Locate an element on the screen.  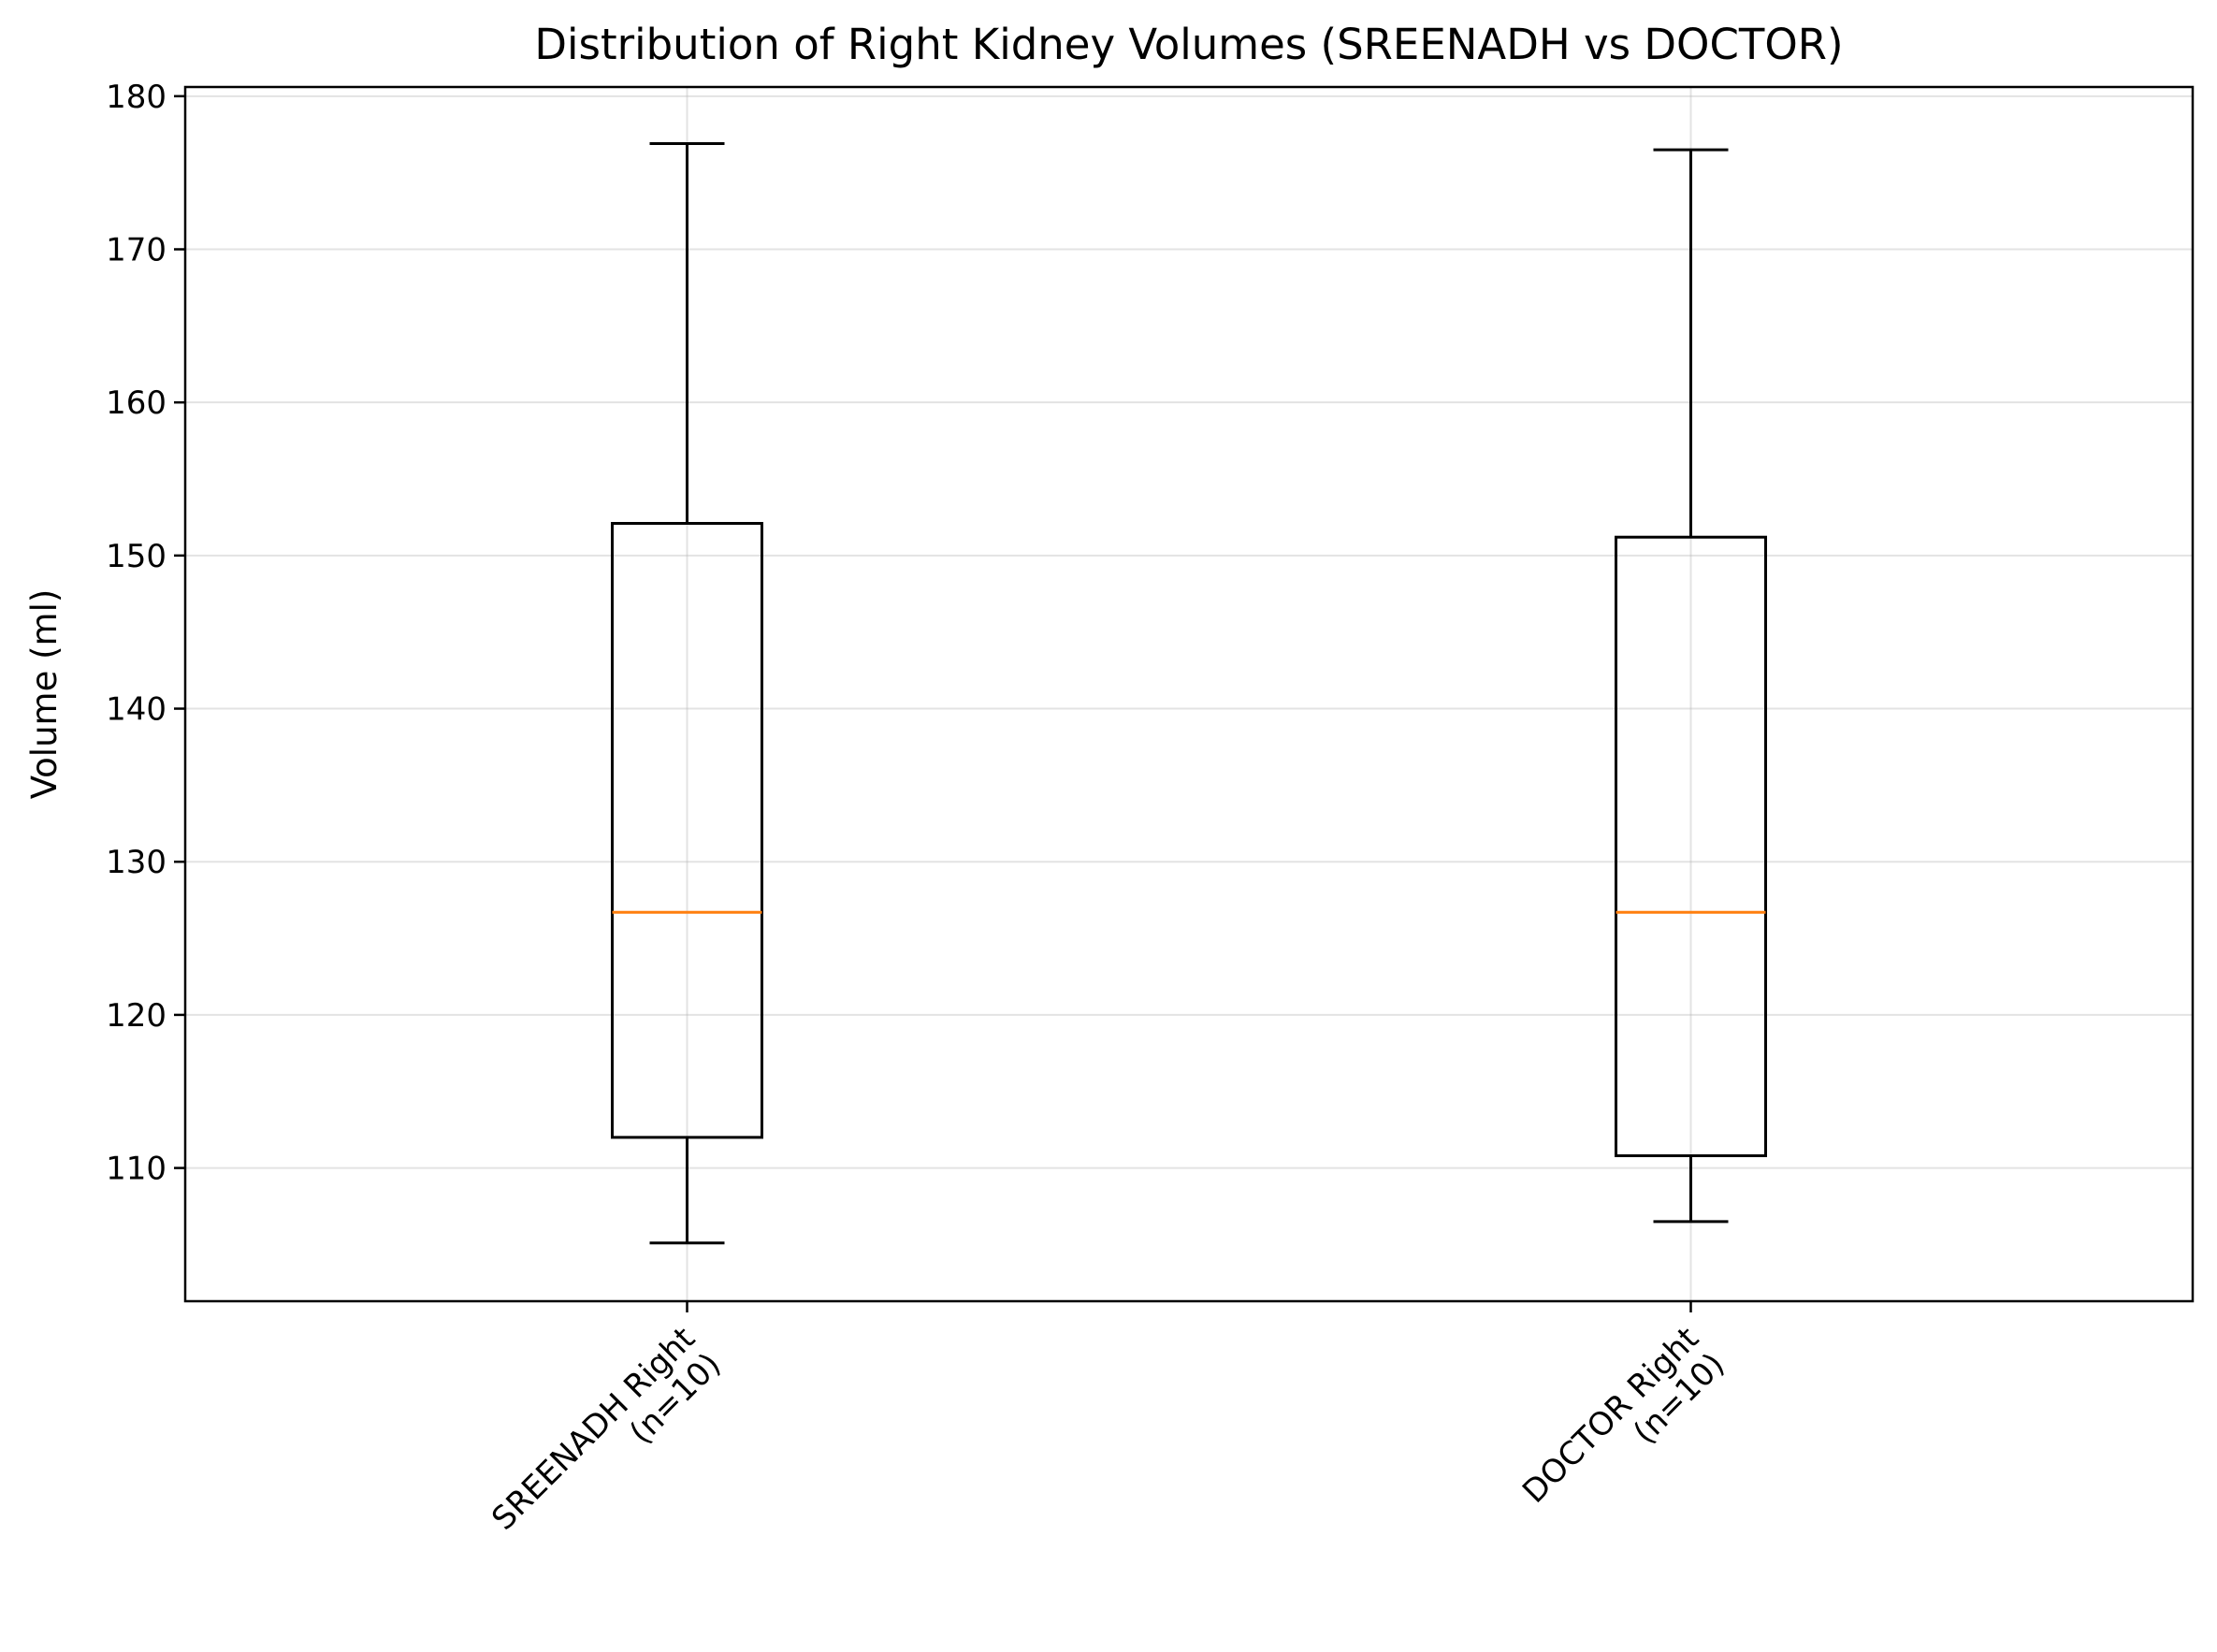
y-tick-label: 170 is located at coordinates (136, 250).